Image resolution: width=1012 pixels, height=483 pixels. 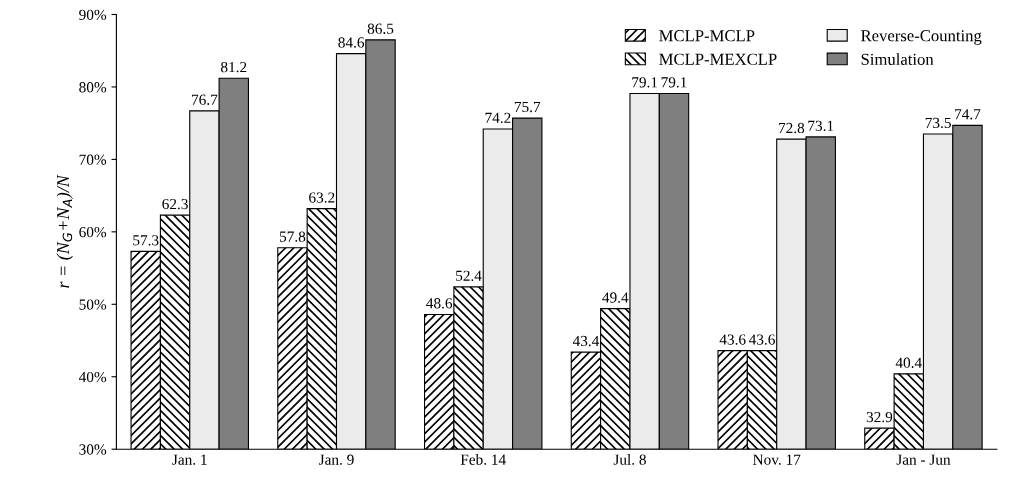 I want to click on x-tick-label: Jan. 9, so click(x=336, y=459).